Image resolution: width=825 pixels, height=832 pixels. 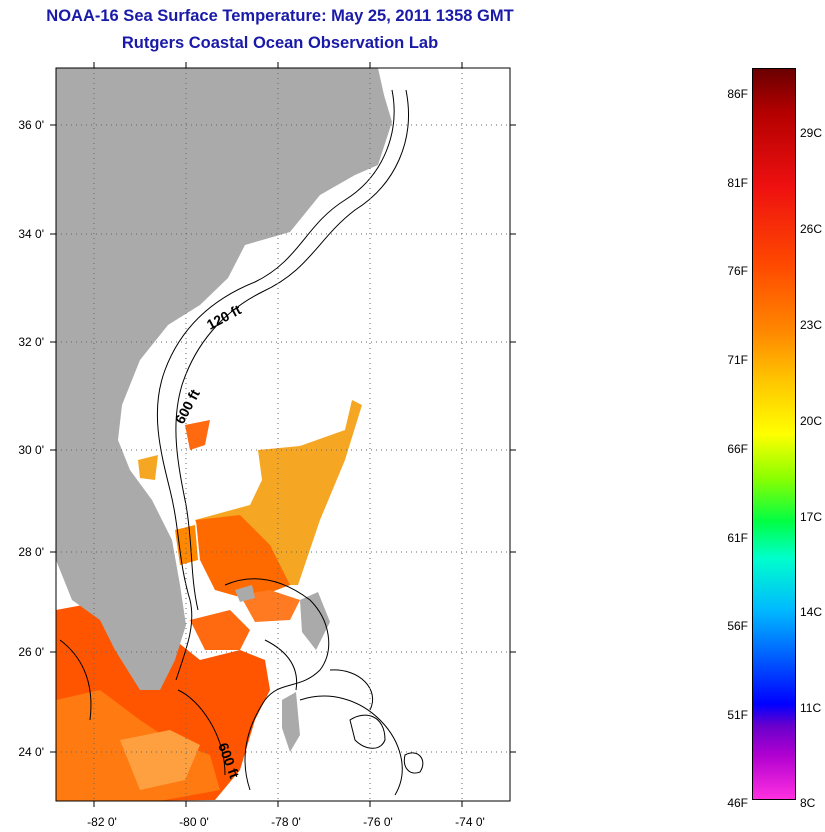 I want to click on island-shapes, so click(x=282, y=668).